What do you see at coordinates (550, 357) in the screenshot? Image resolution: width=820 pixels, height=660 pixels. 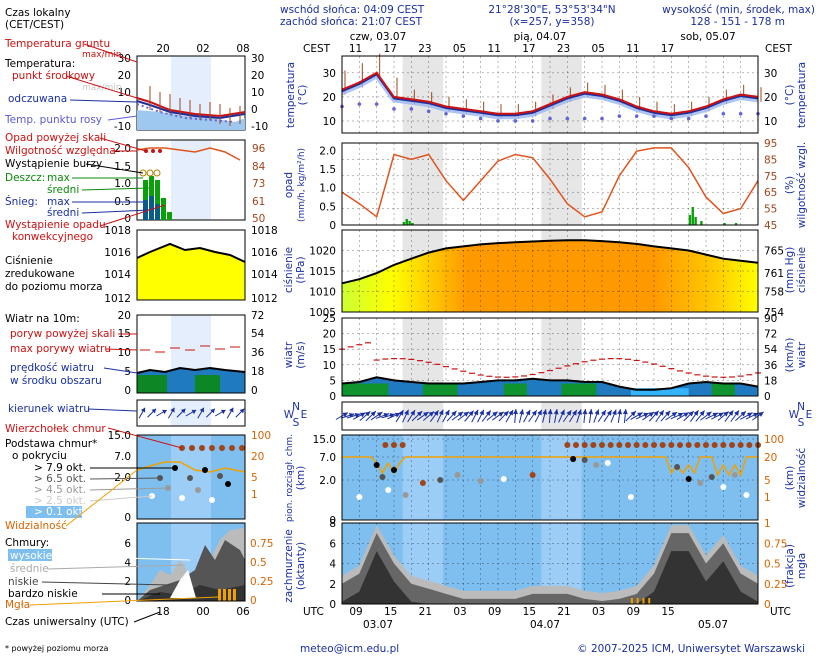 I see `panel-frame` at bounding box center [550, 357].